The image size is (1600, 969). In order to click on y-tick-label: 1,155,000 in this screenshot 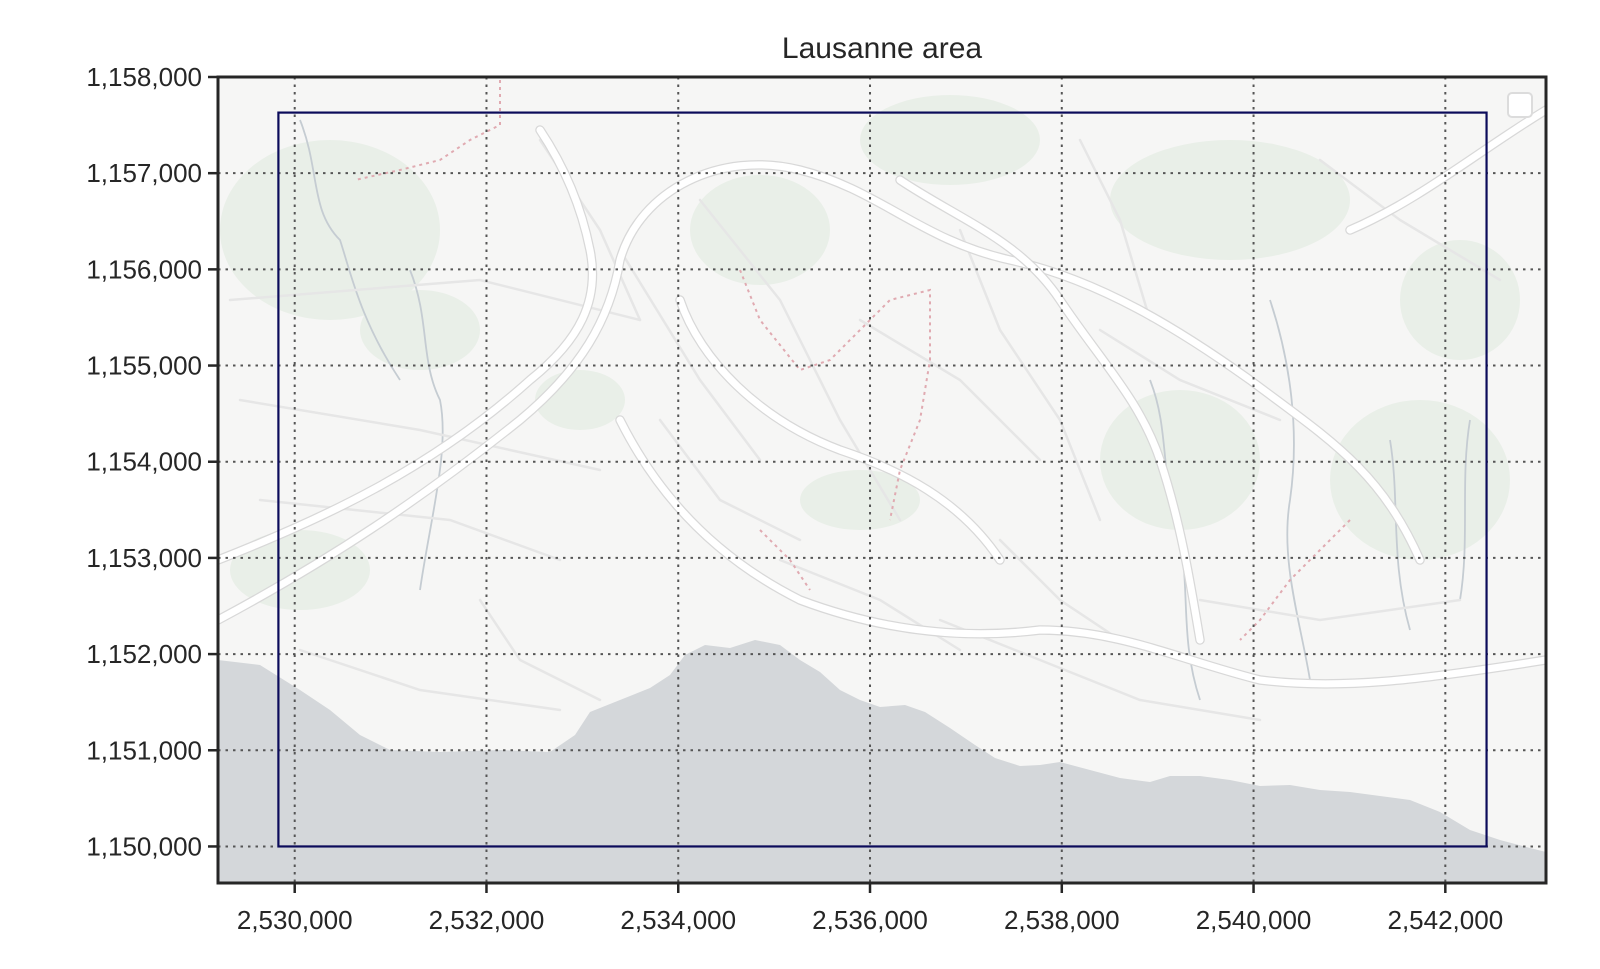, I will do `click(144, 366)`.